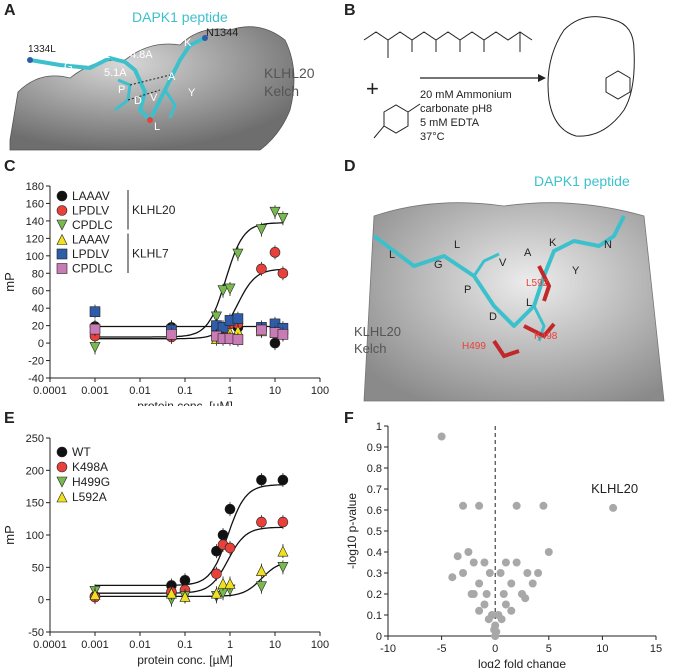  I want to click on residue-label: G, so click(68, 67).